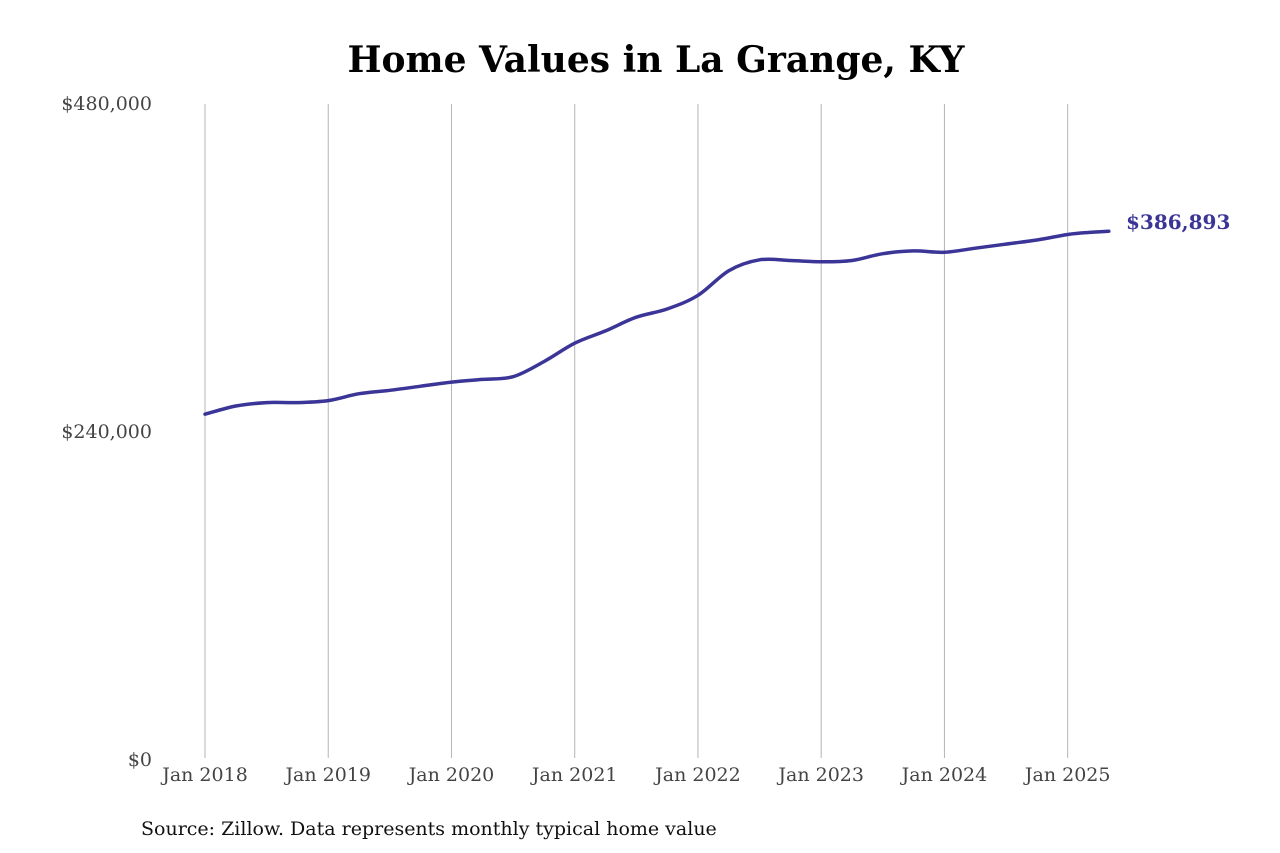  Describe the element at coordinates (140, 760) in the screenshot. I see `y-tick-label: $0` at that location.